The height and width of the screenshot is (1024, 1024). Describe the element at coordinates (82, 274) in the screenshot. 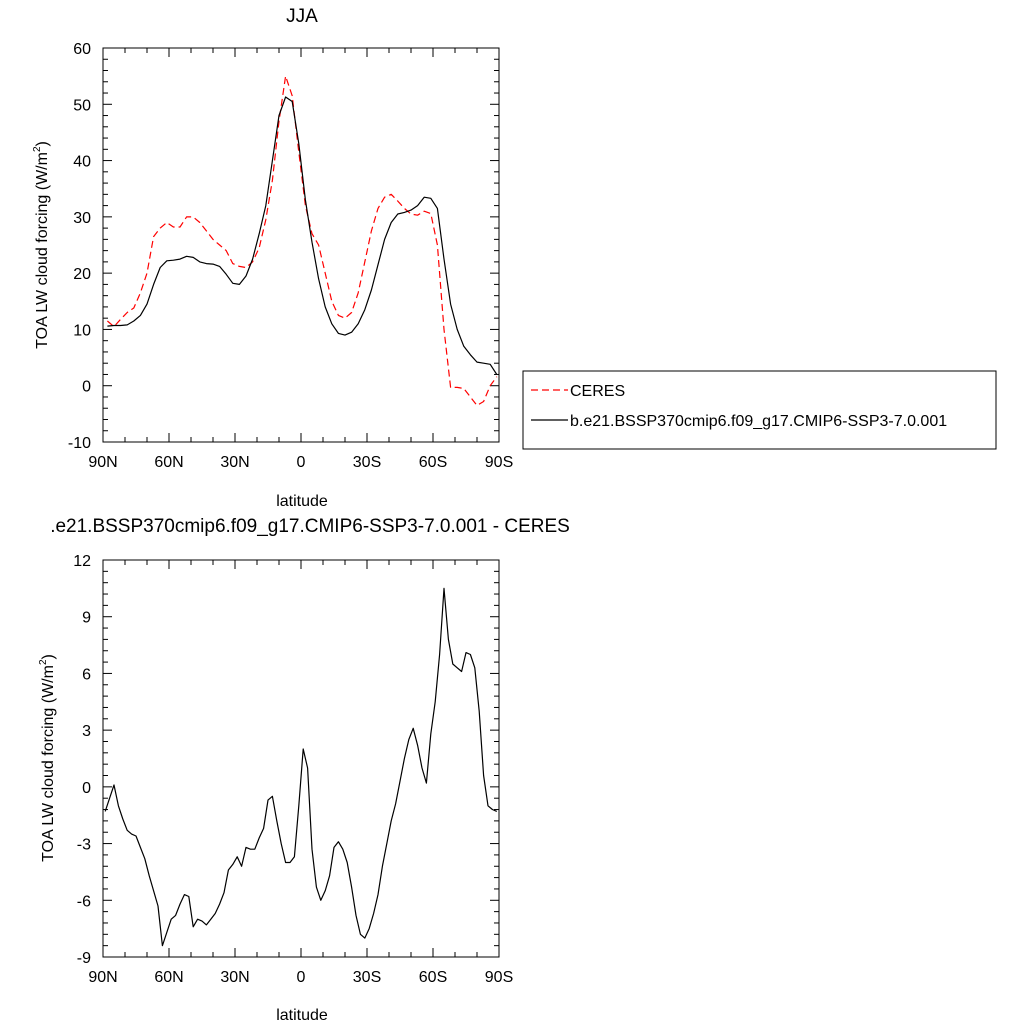

I see `y-tick-label: 20` at that location.